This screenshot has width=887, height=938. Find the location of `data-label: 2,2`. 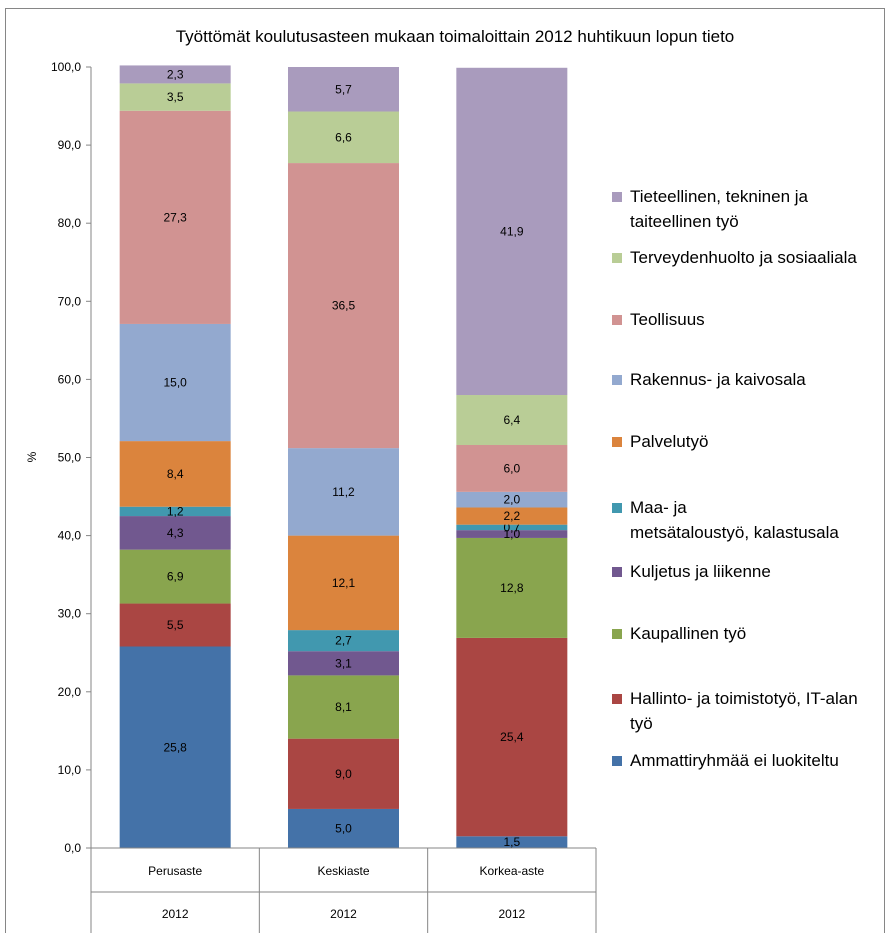

data-label: 2,2 is located at coordinates (511, 516).